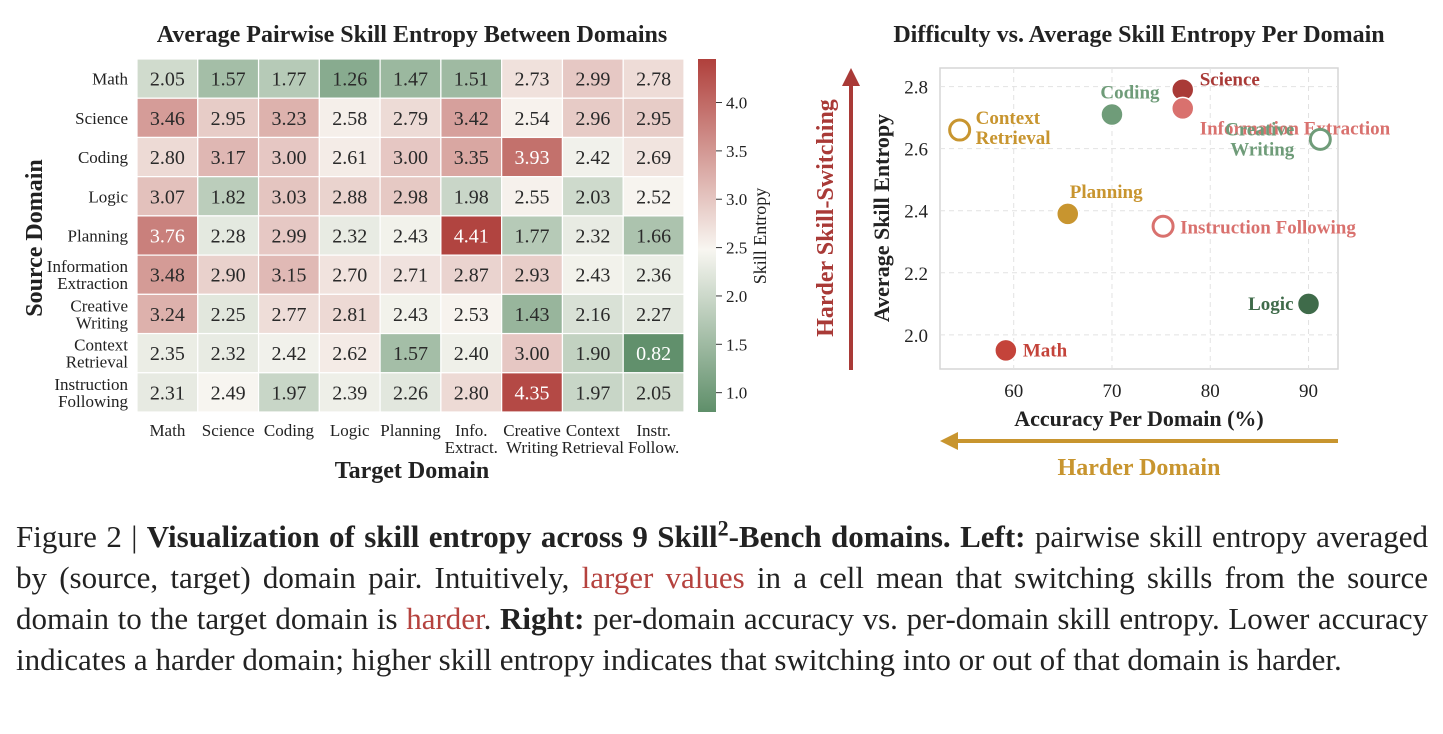  What do you see at coordinates (532, 276) in the screenshot?
I see `heatmap-cell-value: 2.93` at bounding box center [532, 276].